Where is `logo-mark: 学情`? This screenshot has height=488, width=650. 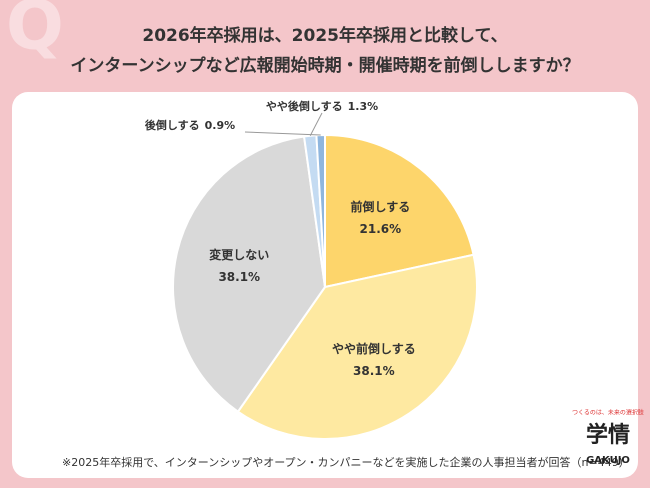
logo-mark: 学情 is located at coordinates (608, 435).